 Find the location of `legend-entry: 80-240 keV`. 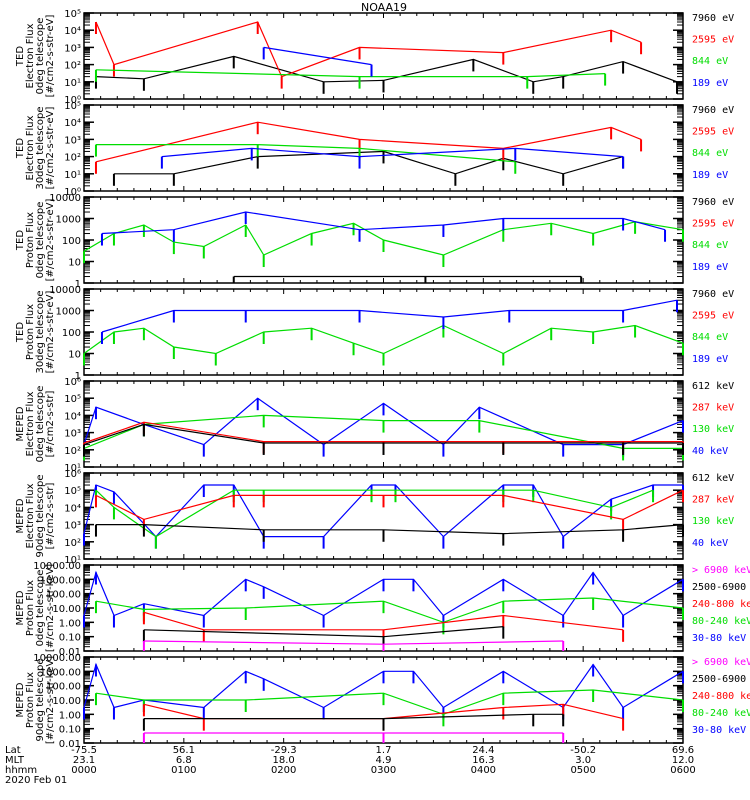

legend-entry: 80-240 keV is located at coordinates (721, 713).